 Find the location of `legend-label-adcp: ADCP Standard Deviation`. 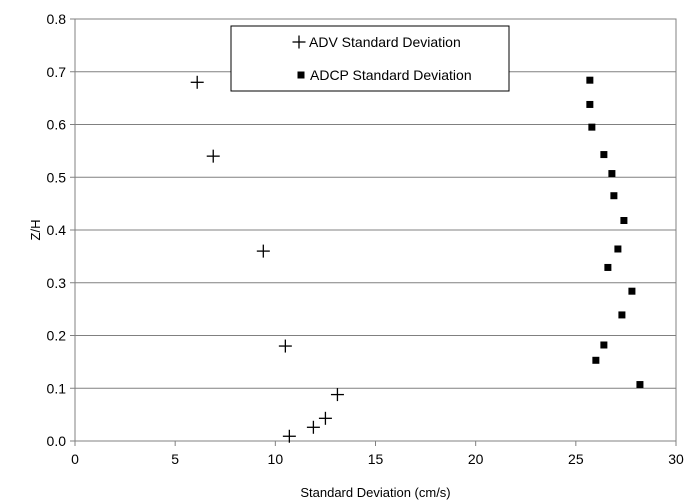

legend-label-adcp: ADCP Standard Deviation is located at coordinates (391, 75).